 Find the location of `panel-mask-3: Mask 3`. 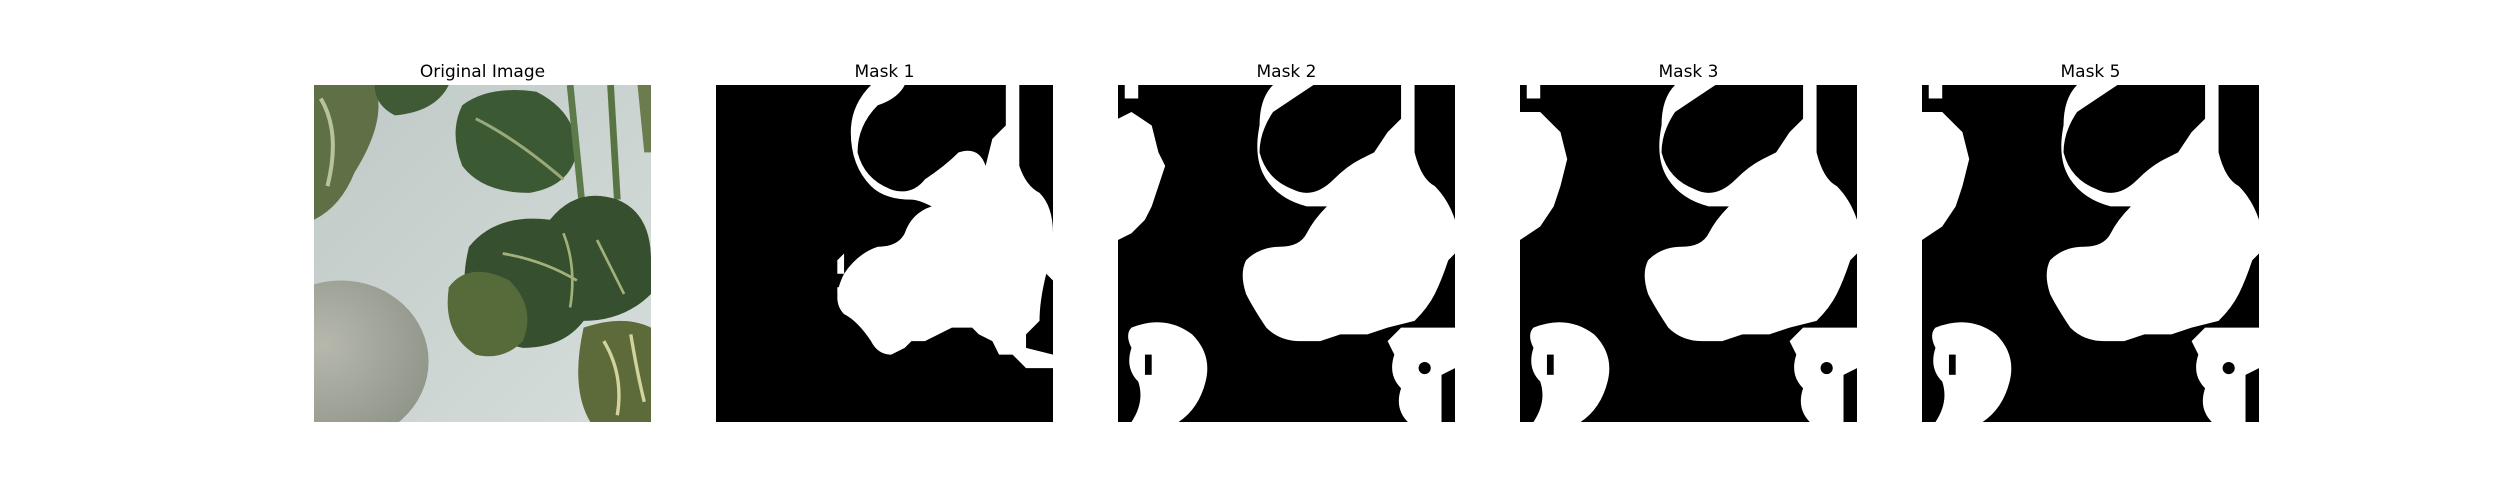

panel-mask-3: Mask 3 is located at coordinates (1688, 241).